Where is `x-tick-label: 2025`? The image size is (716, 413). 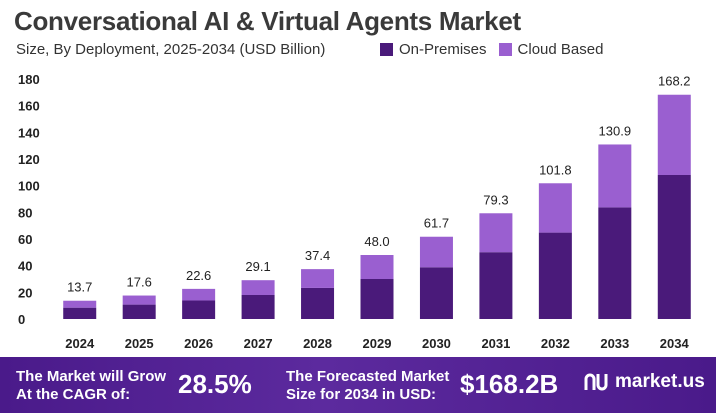 x-tick-label: 2025 is located at coordinates (139, 343).